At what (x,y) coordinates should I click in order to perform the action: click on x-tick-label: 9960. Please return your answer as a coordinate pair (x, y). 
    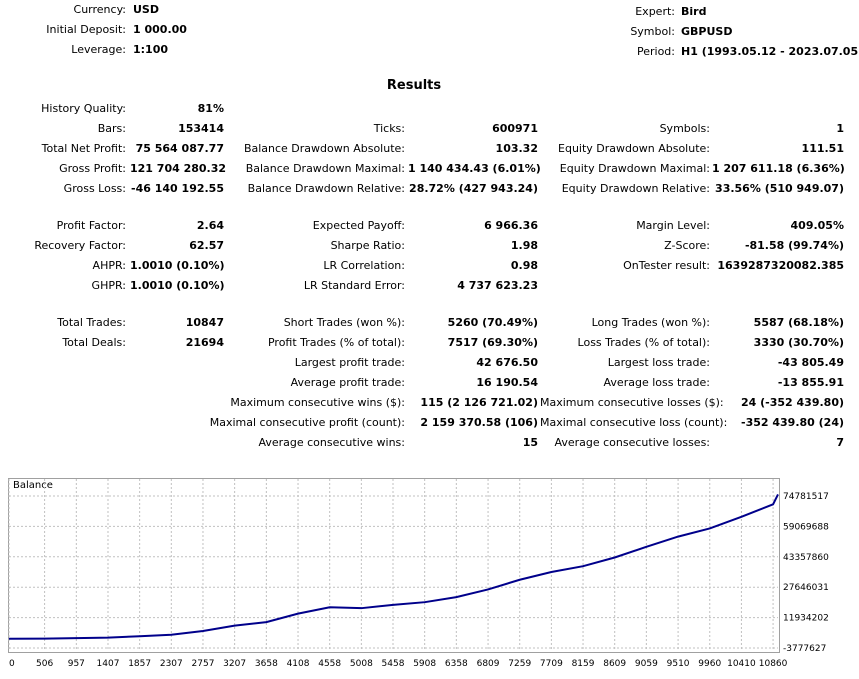
    Looking at the image, I should click on (709, 664).